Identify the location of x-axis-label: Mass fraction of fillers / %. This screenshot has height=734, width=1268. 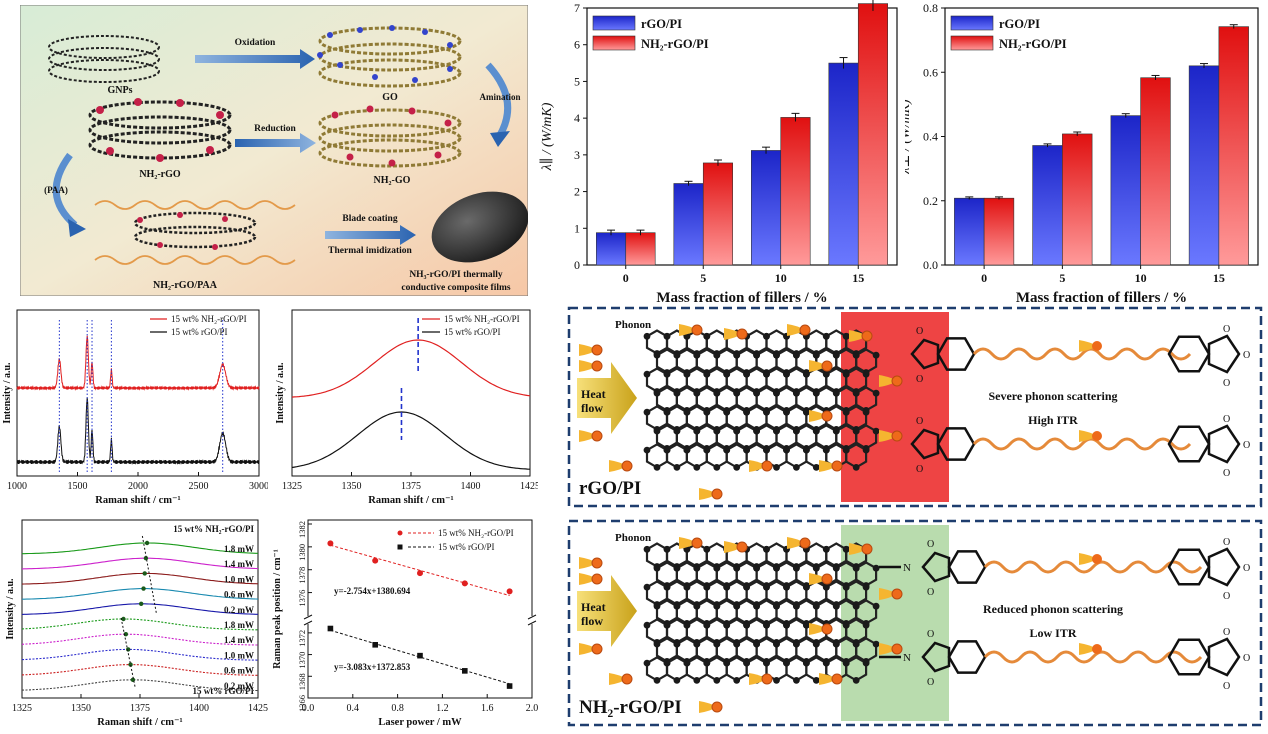
(741, 297).